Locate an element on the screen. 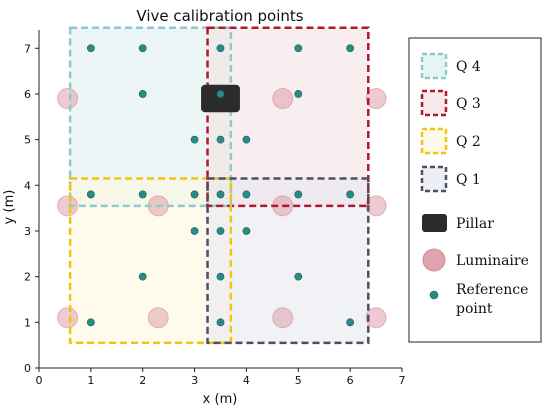 This screenshot has height=409, width=550. y-tick-label: 2 is located at coordinates (27, 277).